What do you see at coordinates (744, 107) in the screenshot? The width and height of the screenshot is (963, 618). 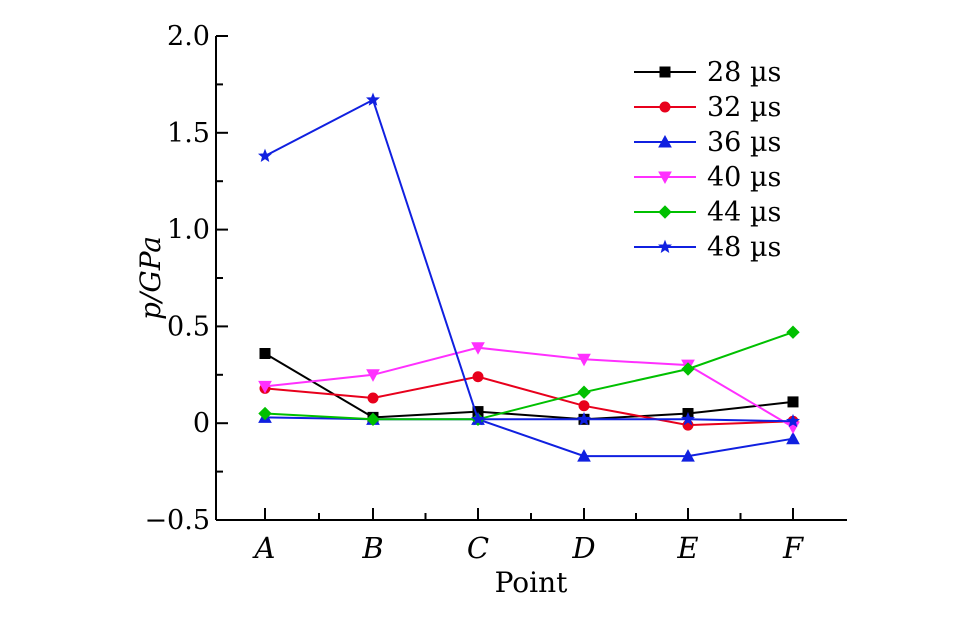 I see `legend-label: 32 µs` at bounding box center [744, 107].